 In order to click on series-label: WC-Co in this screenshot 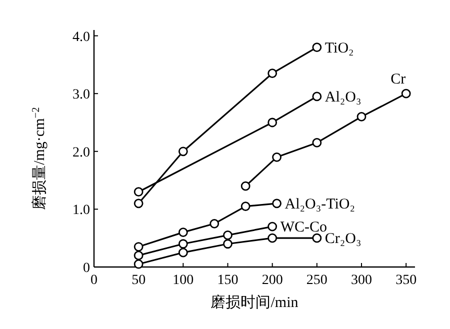, I will do `click(304, 228)`.